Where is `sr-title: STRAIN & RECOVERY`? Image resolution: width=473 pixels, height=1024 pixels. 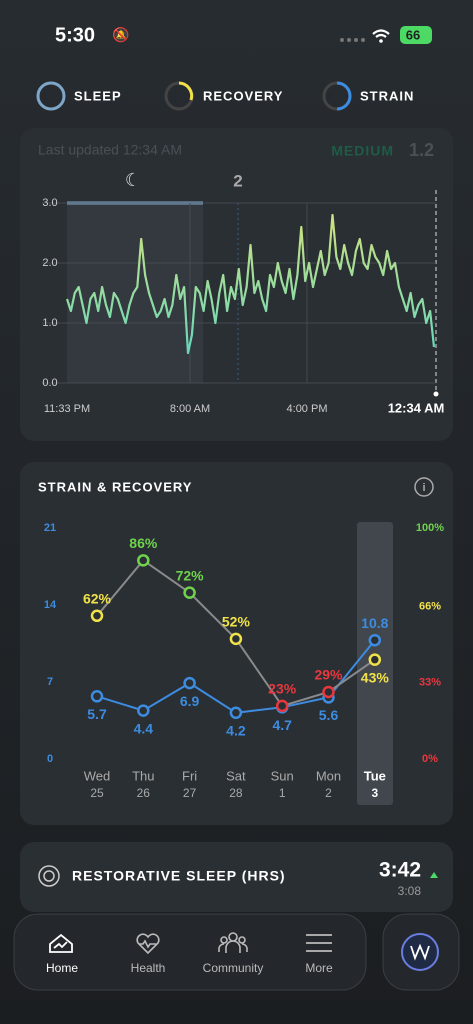
sr-title: STRAIN & RECOVERY is located at coordinates (115, 486).